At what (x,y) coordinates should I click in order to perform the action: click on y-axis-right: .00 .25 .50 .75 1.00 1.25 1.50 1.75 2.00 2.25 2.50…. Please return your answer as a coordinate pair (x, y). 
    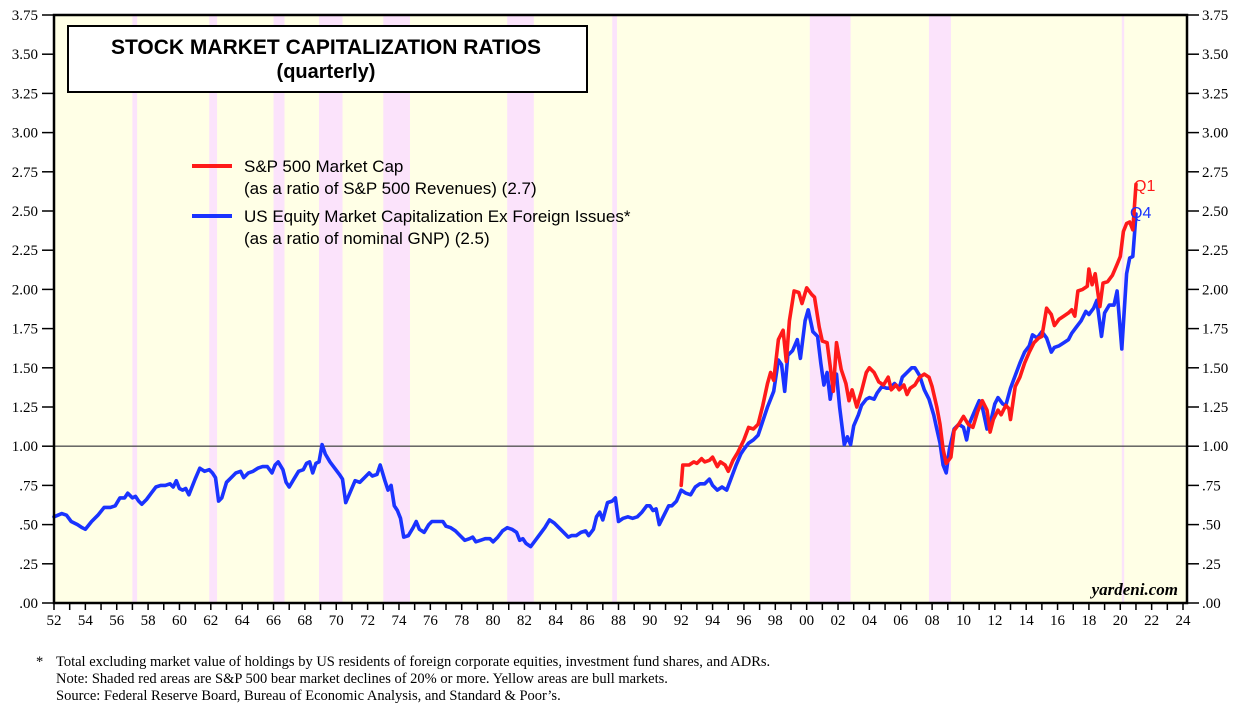
    Looking at the image, I should click on (1207, 310).